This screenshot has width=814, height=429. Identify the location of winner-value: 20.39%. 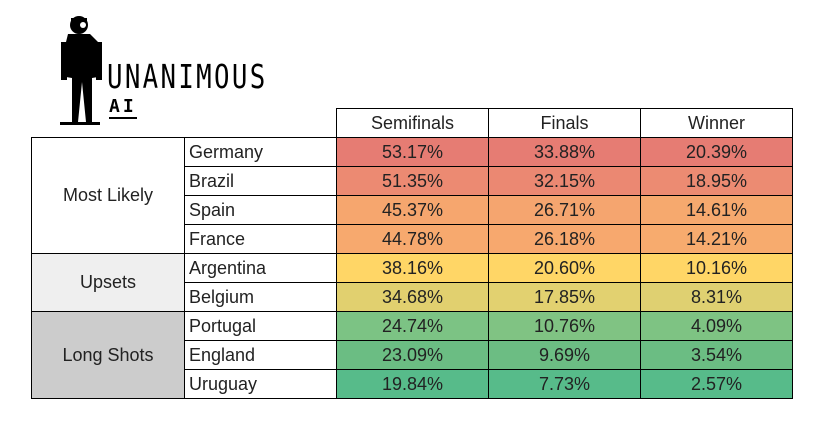
(716, 152).